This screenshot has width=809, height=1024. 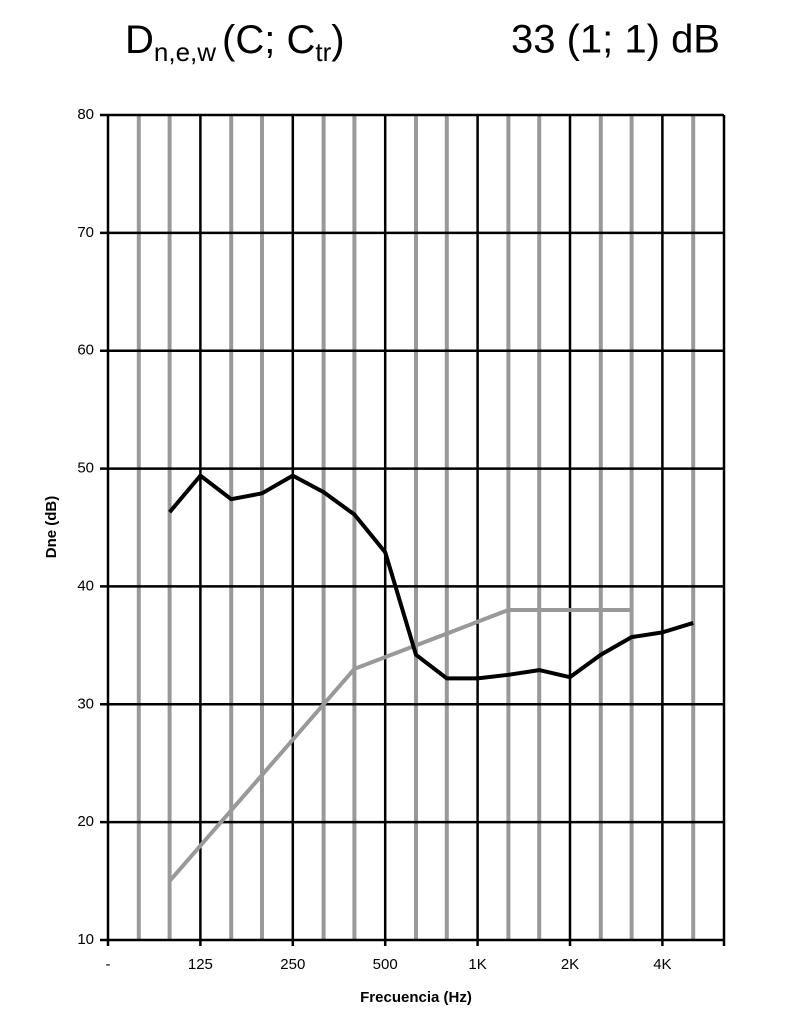 I want to click on x-tick-label: 2K, so click(x=570, y=964).